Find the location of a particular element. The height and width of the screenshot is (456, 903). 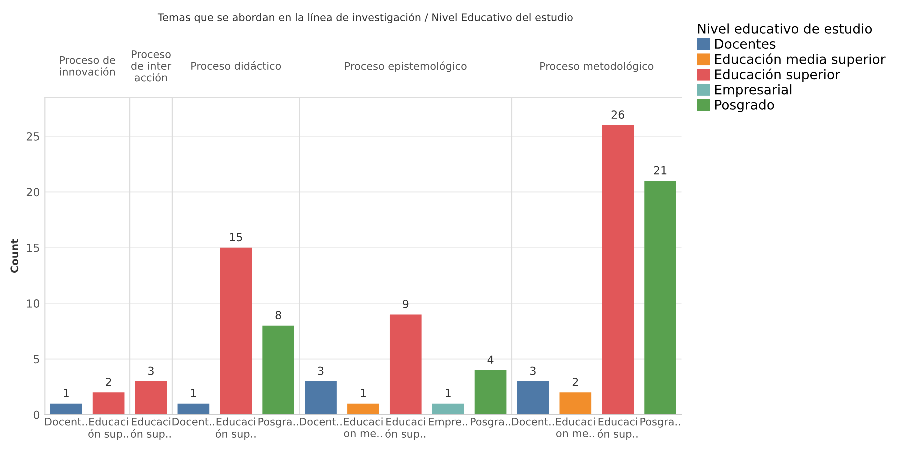

data-label: 4 is located at coordinates (491, 360).